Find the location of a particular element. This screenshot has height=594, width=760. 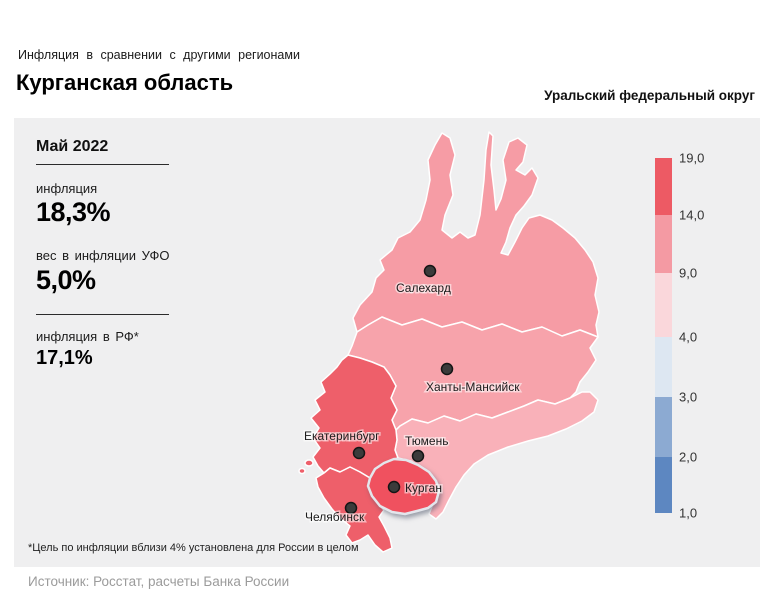

city-chelyabinsk: Челябинск is located at coordinates (335, 513).